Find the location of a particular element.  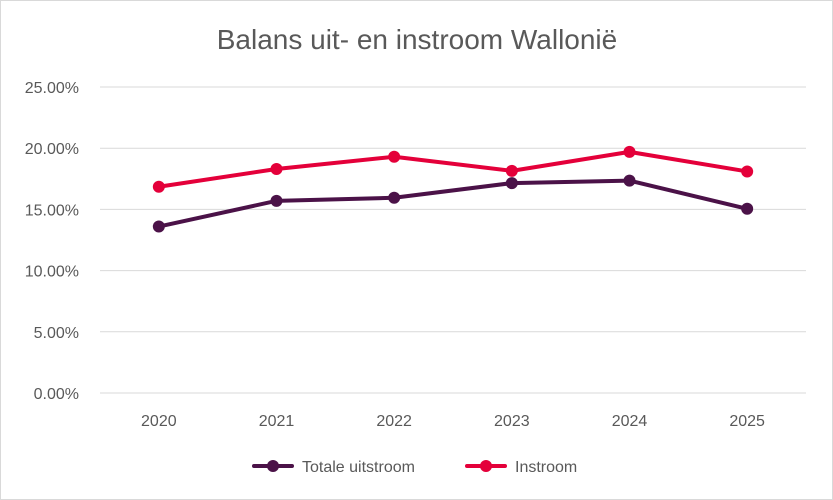

series-line-instroom is located at coordinates (453, 169).